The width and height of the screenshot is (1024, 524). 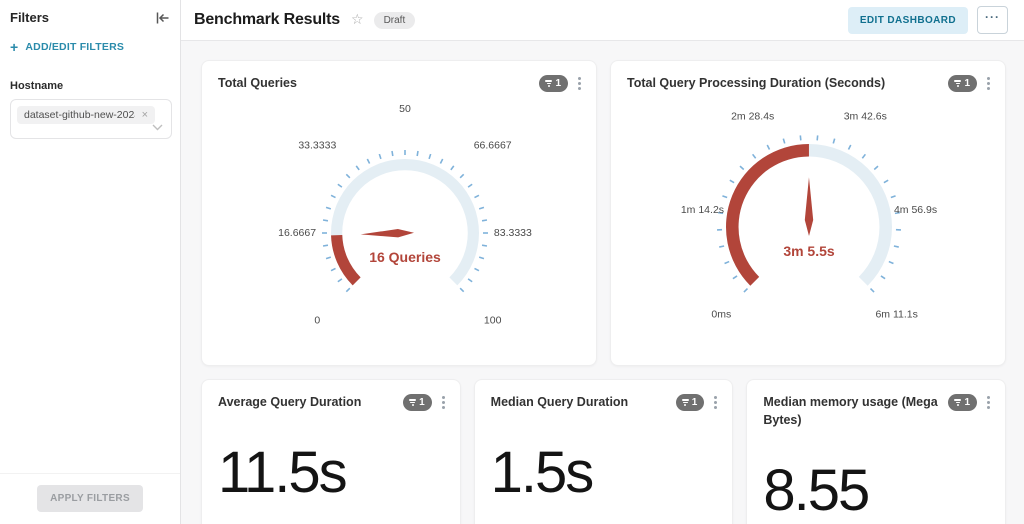 I want to click on remove-tag-icon: ×, so click(x=144, y=114).